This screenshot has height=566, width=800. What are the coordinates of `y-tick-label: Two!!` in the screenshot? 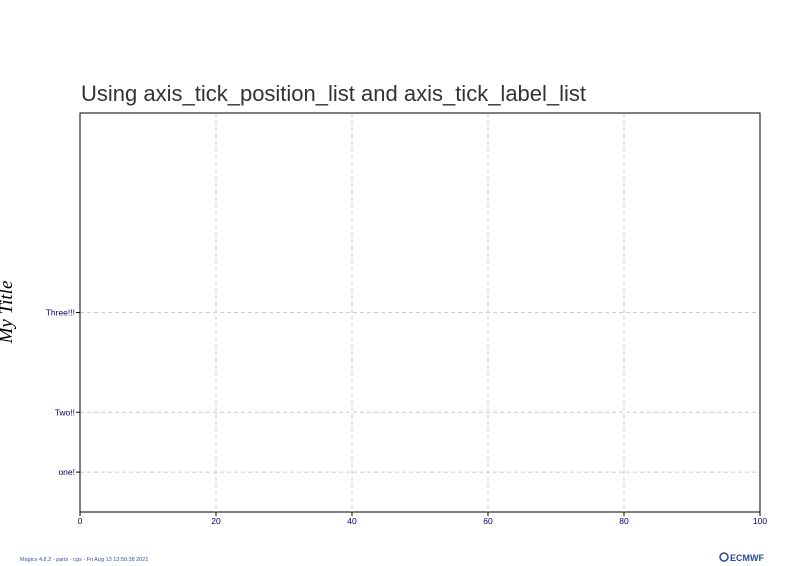 It's located at (65, 412).